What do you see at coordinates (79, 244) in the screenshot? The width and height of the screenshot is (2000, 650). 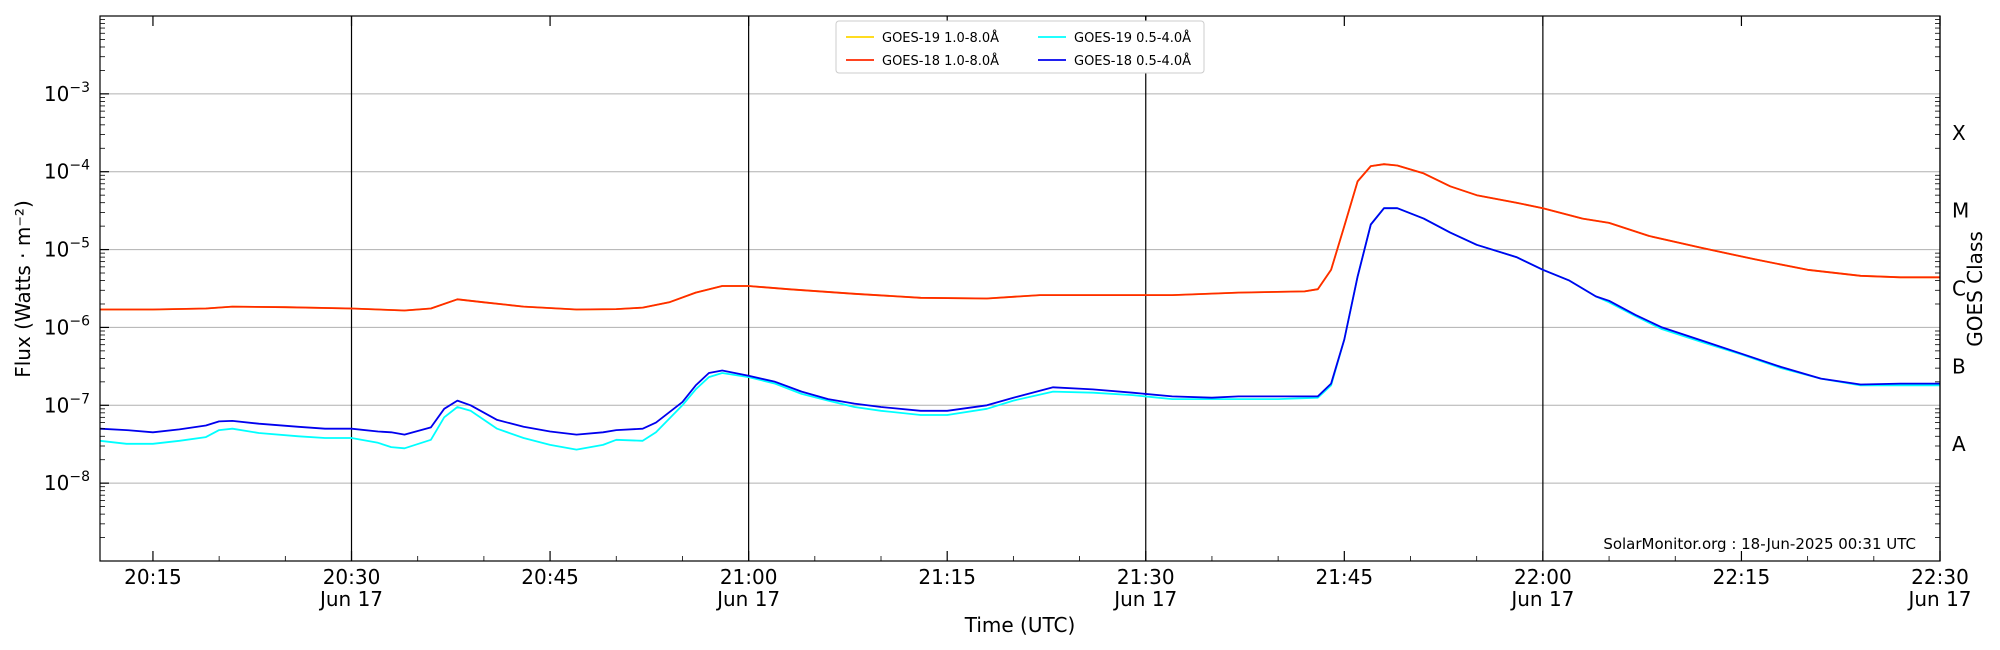 I see `y-tick-exponent: −5` at bounding box center [79, 244].